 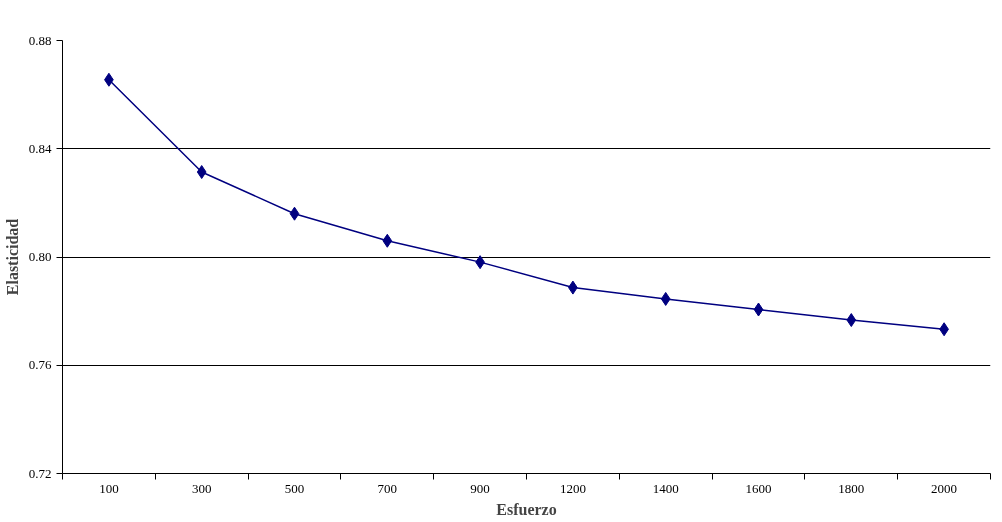 What do you see at coordinates (480, 488) in the screenshot?
I see `x-tick-label: 900` at bounding box center [480, 488].